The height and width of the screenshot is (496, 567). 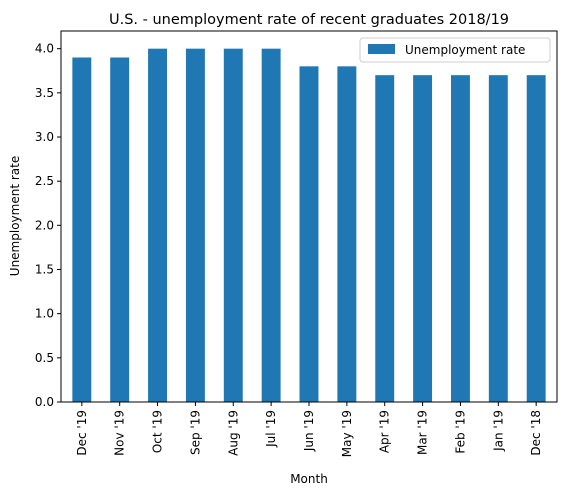 I want to click on x-tick-label: Aug '19, so click(x=233, y=433).